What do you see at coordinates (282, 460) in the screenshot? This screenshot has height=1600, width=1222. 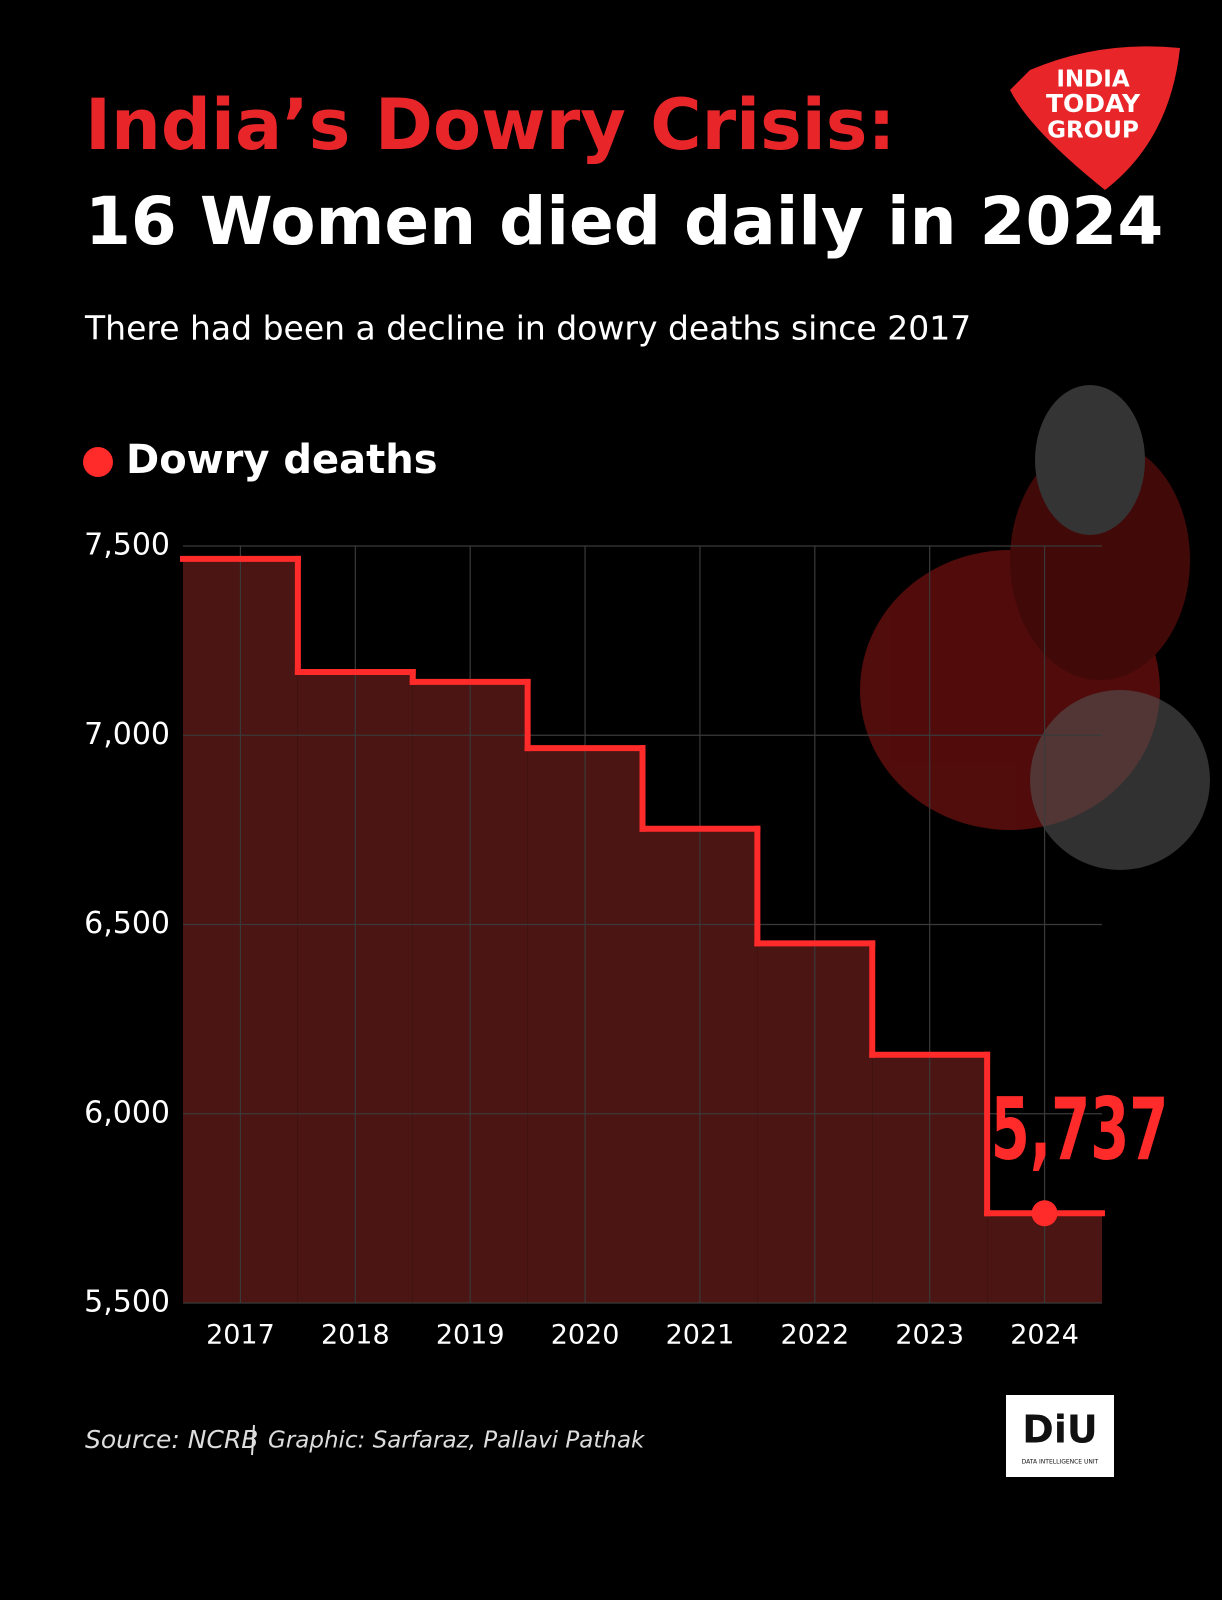 I see `legend-label: Dowry deaths` at bounding box center [282, 460].